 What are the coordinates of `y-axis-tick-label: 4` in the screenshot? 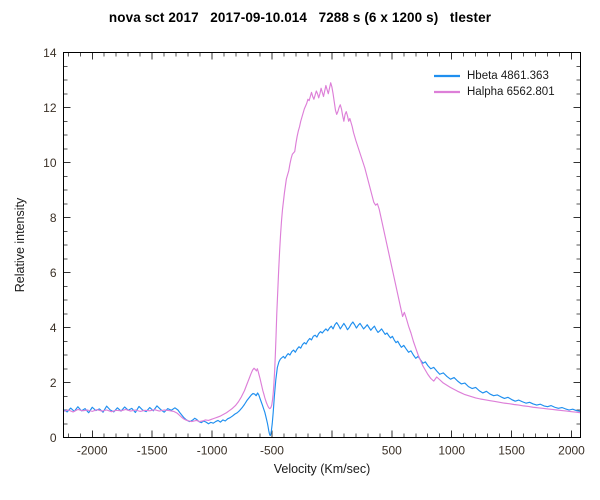 It's located at (53, 328).